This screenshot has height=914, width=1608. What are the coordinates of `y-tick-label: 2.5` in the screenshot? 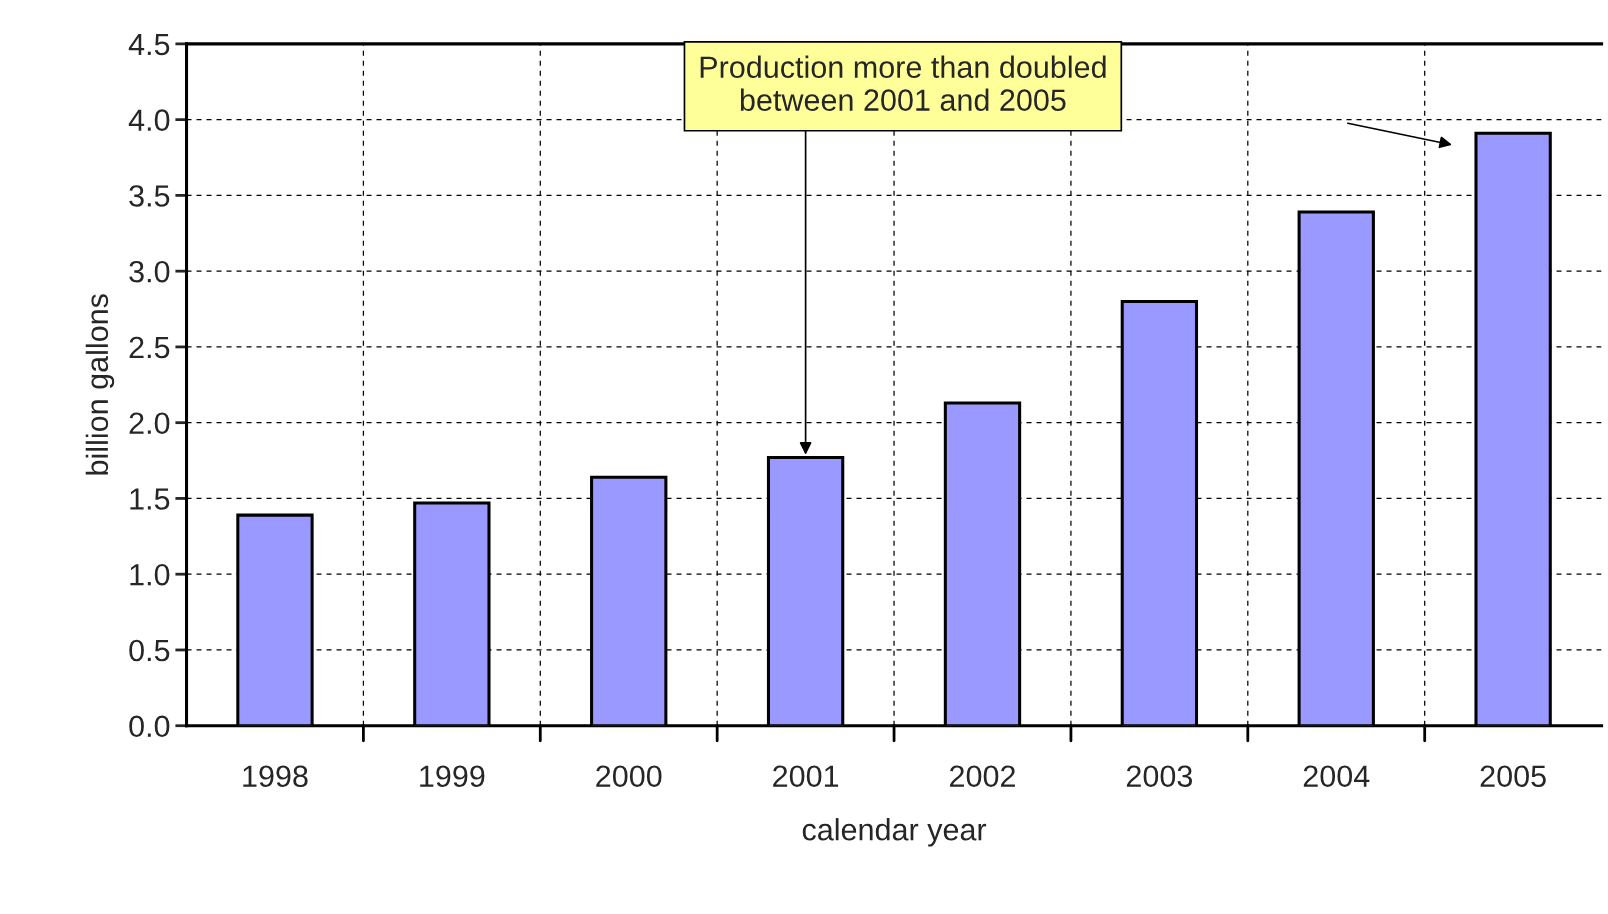 It's located at (149, 347).